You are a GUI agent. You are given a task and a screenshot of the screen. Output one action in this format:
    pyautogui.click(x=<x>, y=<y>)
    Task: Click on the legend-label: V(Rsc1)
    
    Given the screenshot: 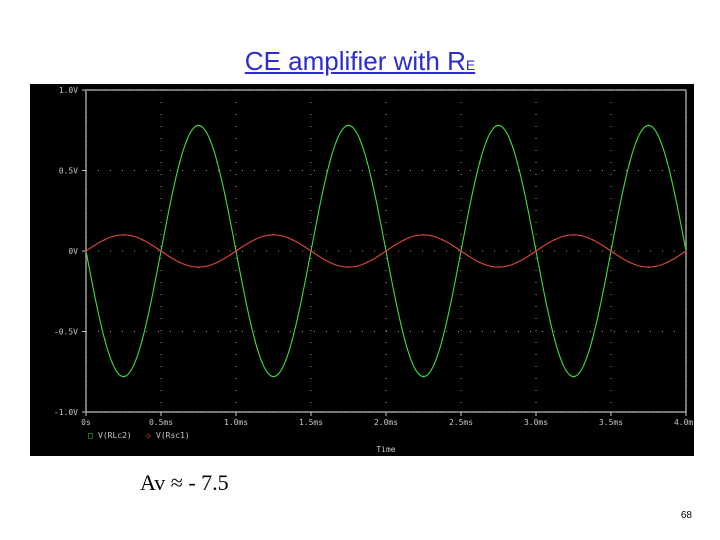 What is the action you would take?
    pyautogui.click(x=173, y=435)
    